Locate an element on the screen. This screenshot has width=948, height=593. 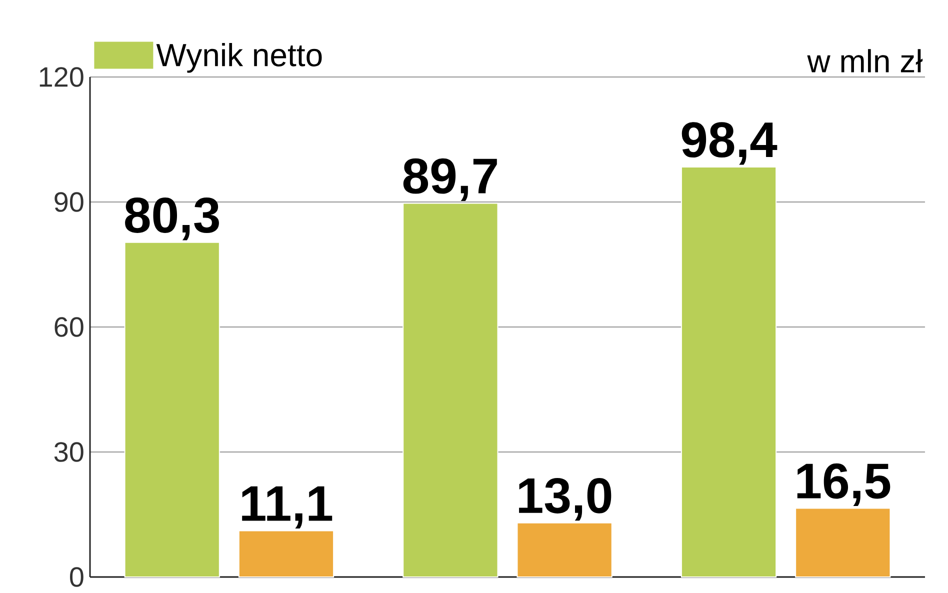
data-label: 98,4 is located at coordinates (730, 143).